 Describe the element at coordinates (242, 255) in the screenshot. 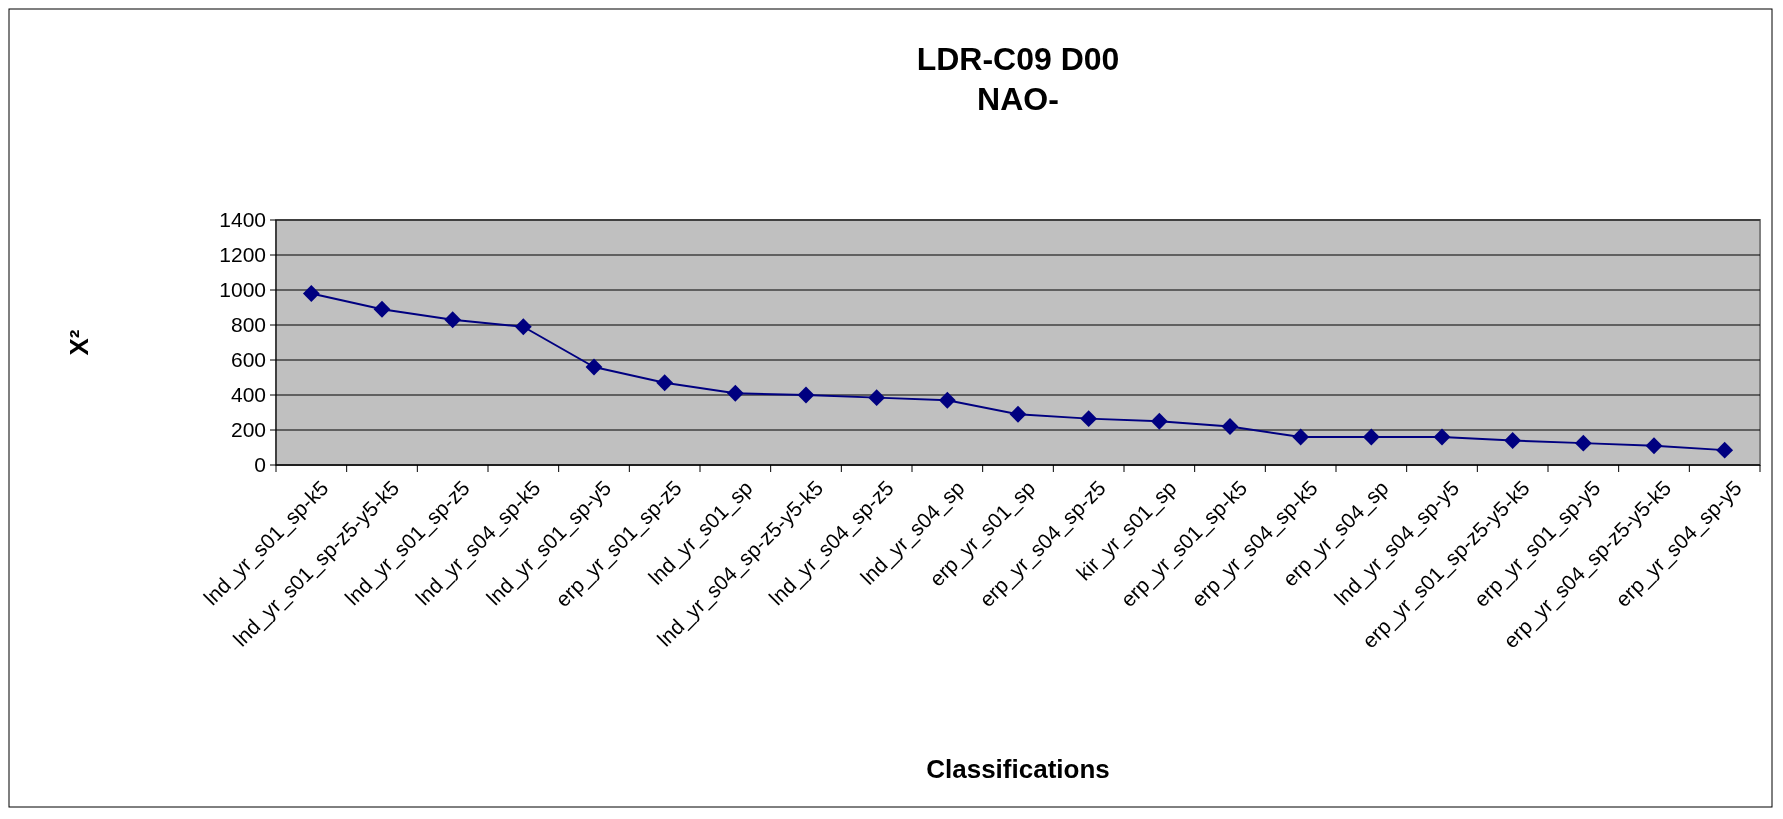

I see `y-tick-label: 1200` at that location.